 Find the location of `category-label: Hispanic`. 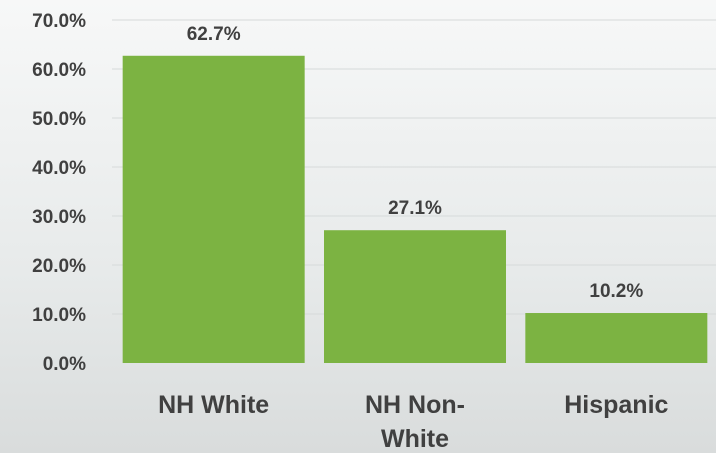

category-label: Hispanic is located at coordinates (616, 405).